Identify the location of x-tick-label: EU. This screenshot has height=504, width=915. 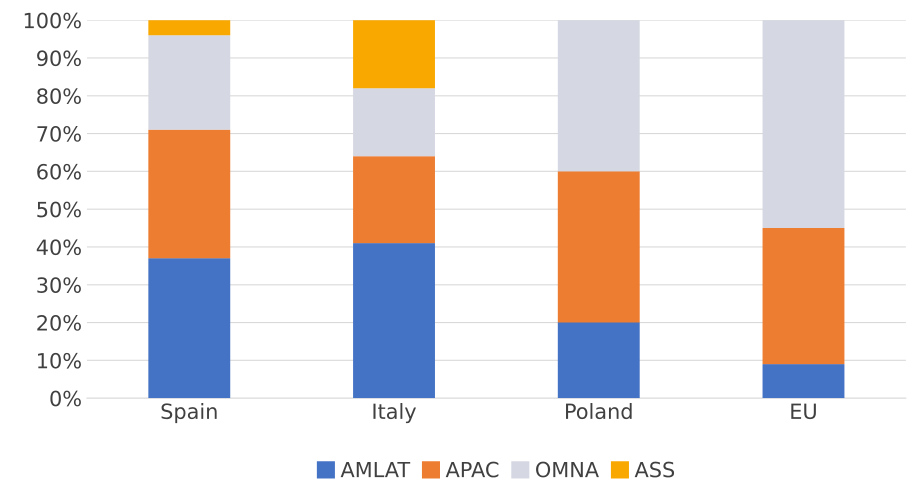
(803, 412).